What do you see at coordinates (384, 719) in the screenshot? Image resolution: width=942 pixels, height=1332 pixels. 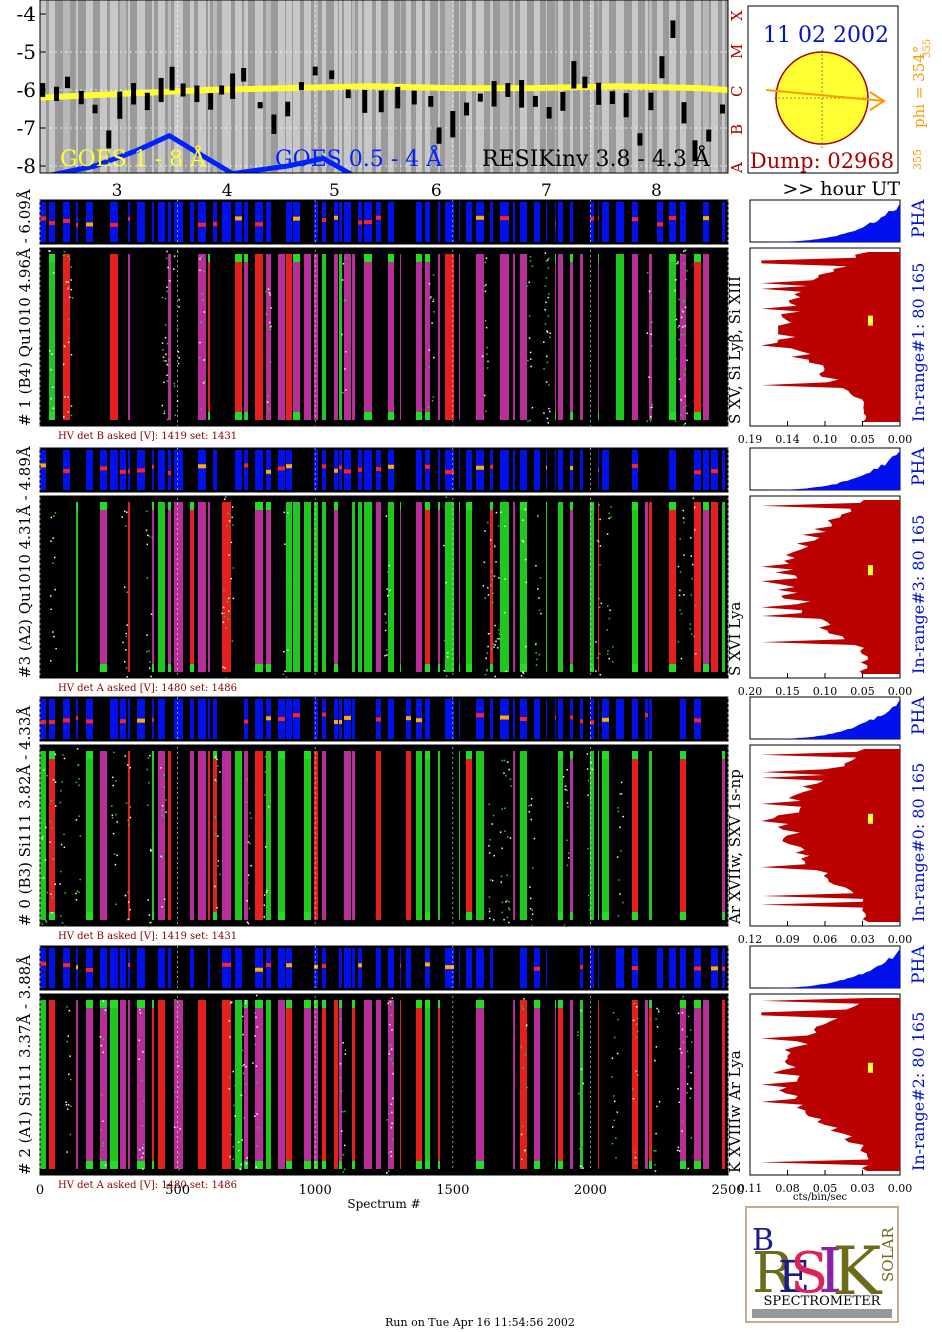 I see `pha-strip-background` at bounding box center [384, 719].